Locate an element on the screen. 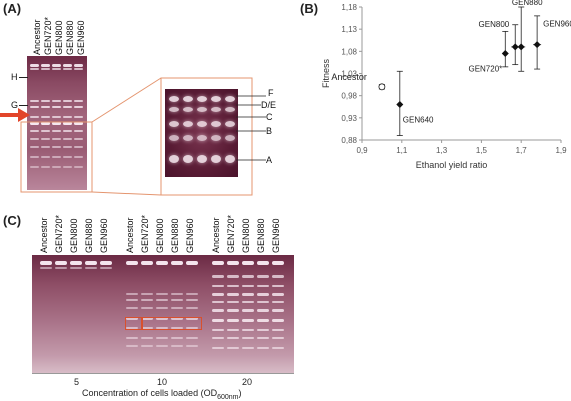  lane-label-c-1-1: GEN720* is located at coordinates (145, 233).